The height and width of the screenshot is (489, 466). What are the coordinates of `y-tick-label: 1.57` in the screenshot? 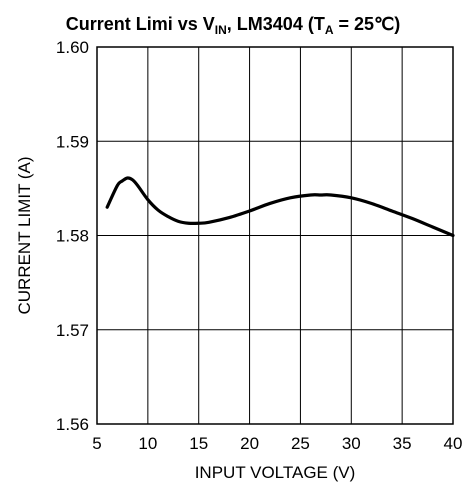 It's located at (72, 330).